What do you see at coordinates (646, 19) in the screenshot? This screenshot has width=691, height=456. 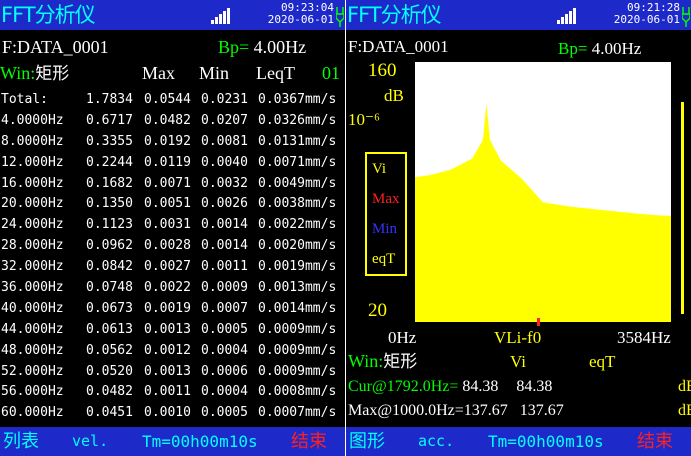 I see `date-text: 2020-06-01` at bounding box center [646, 19].